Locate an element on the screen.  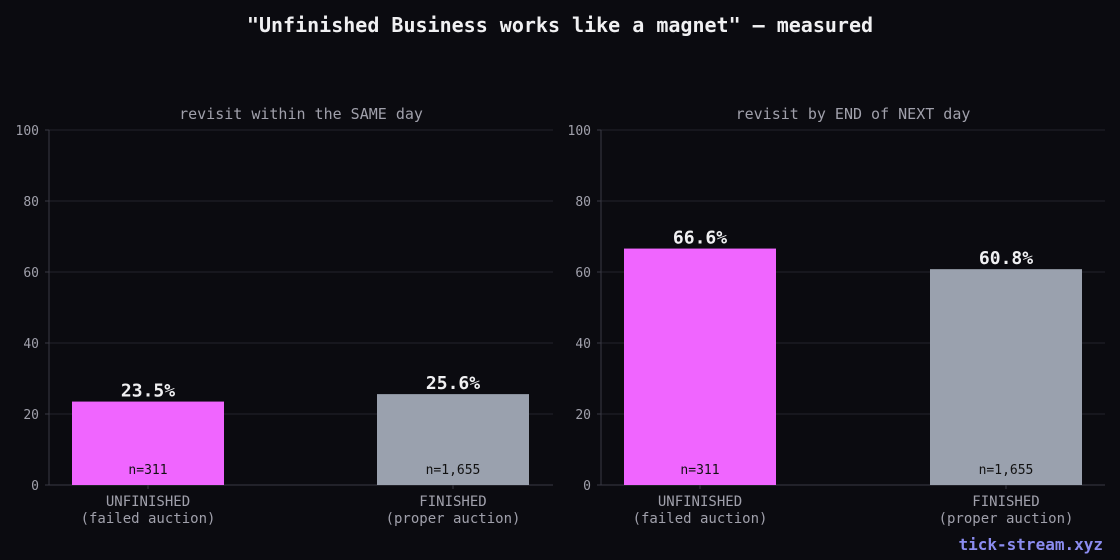
panel-title: revisit within the SAME day is located at coordinates (301, 114).